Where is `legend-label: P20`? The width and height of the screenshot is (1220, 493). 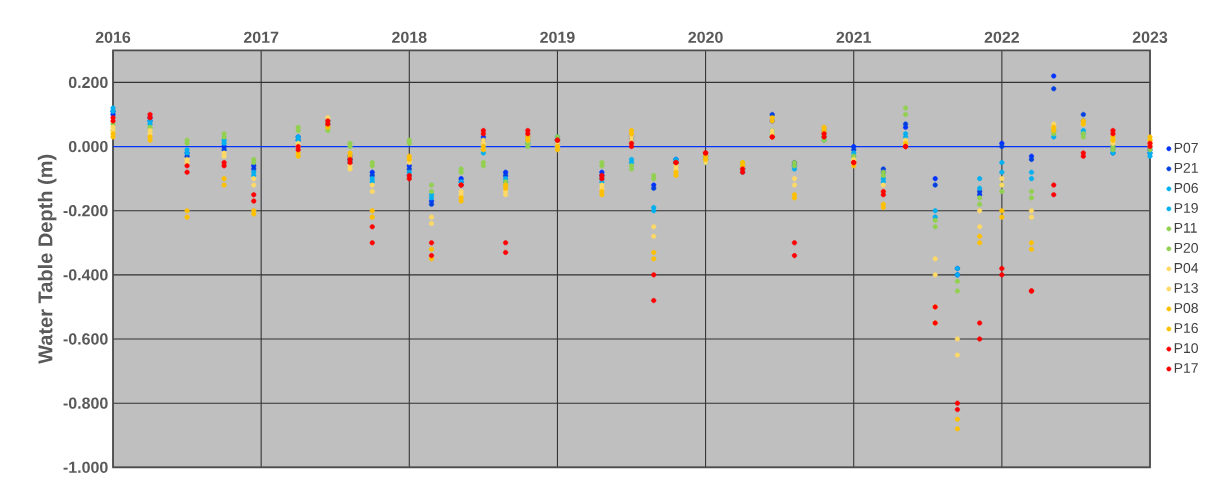
legend-label: P20 is located at coordinates (1186, 247).